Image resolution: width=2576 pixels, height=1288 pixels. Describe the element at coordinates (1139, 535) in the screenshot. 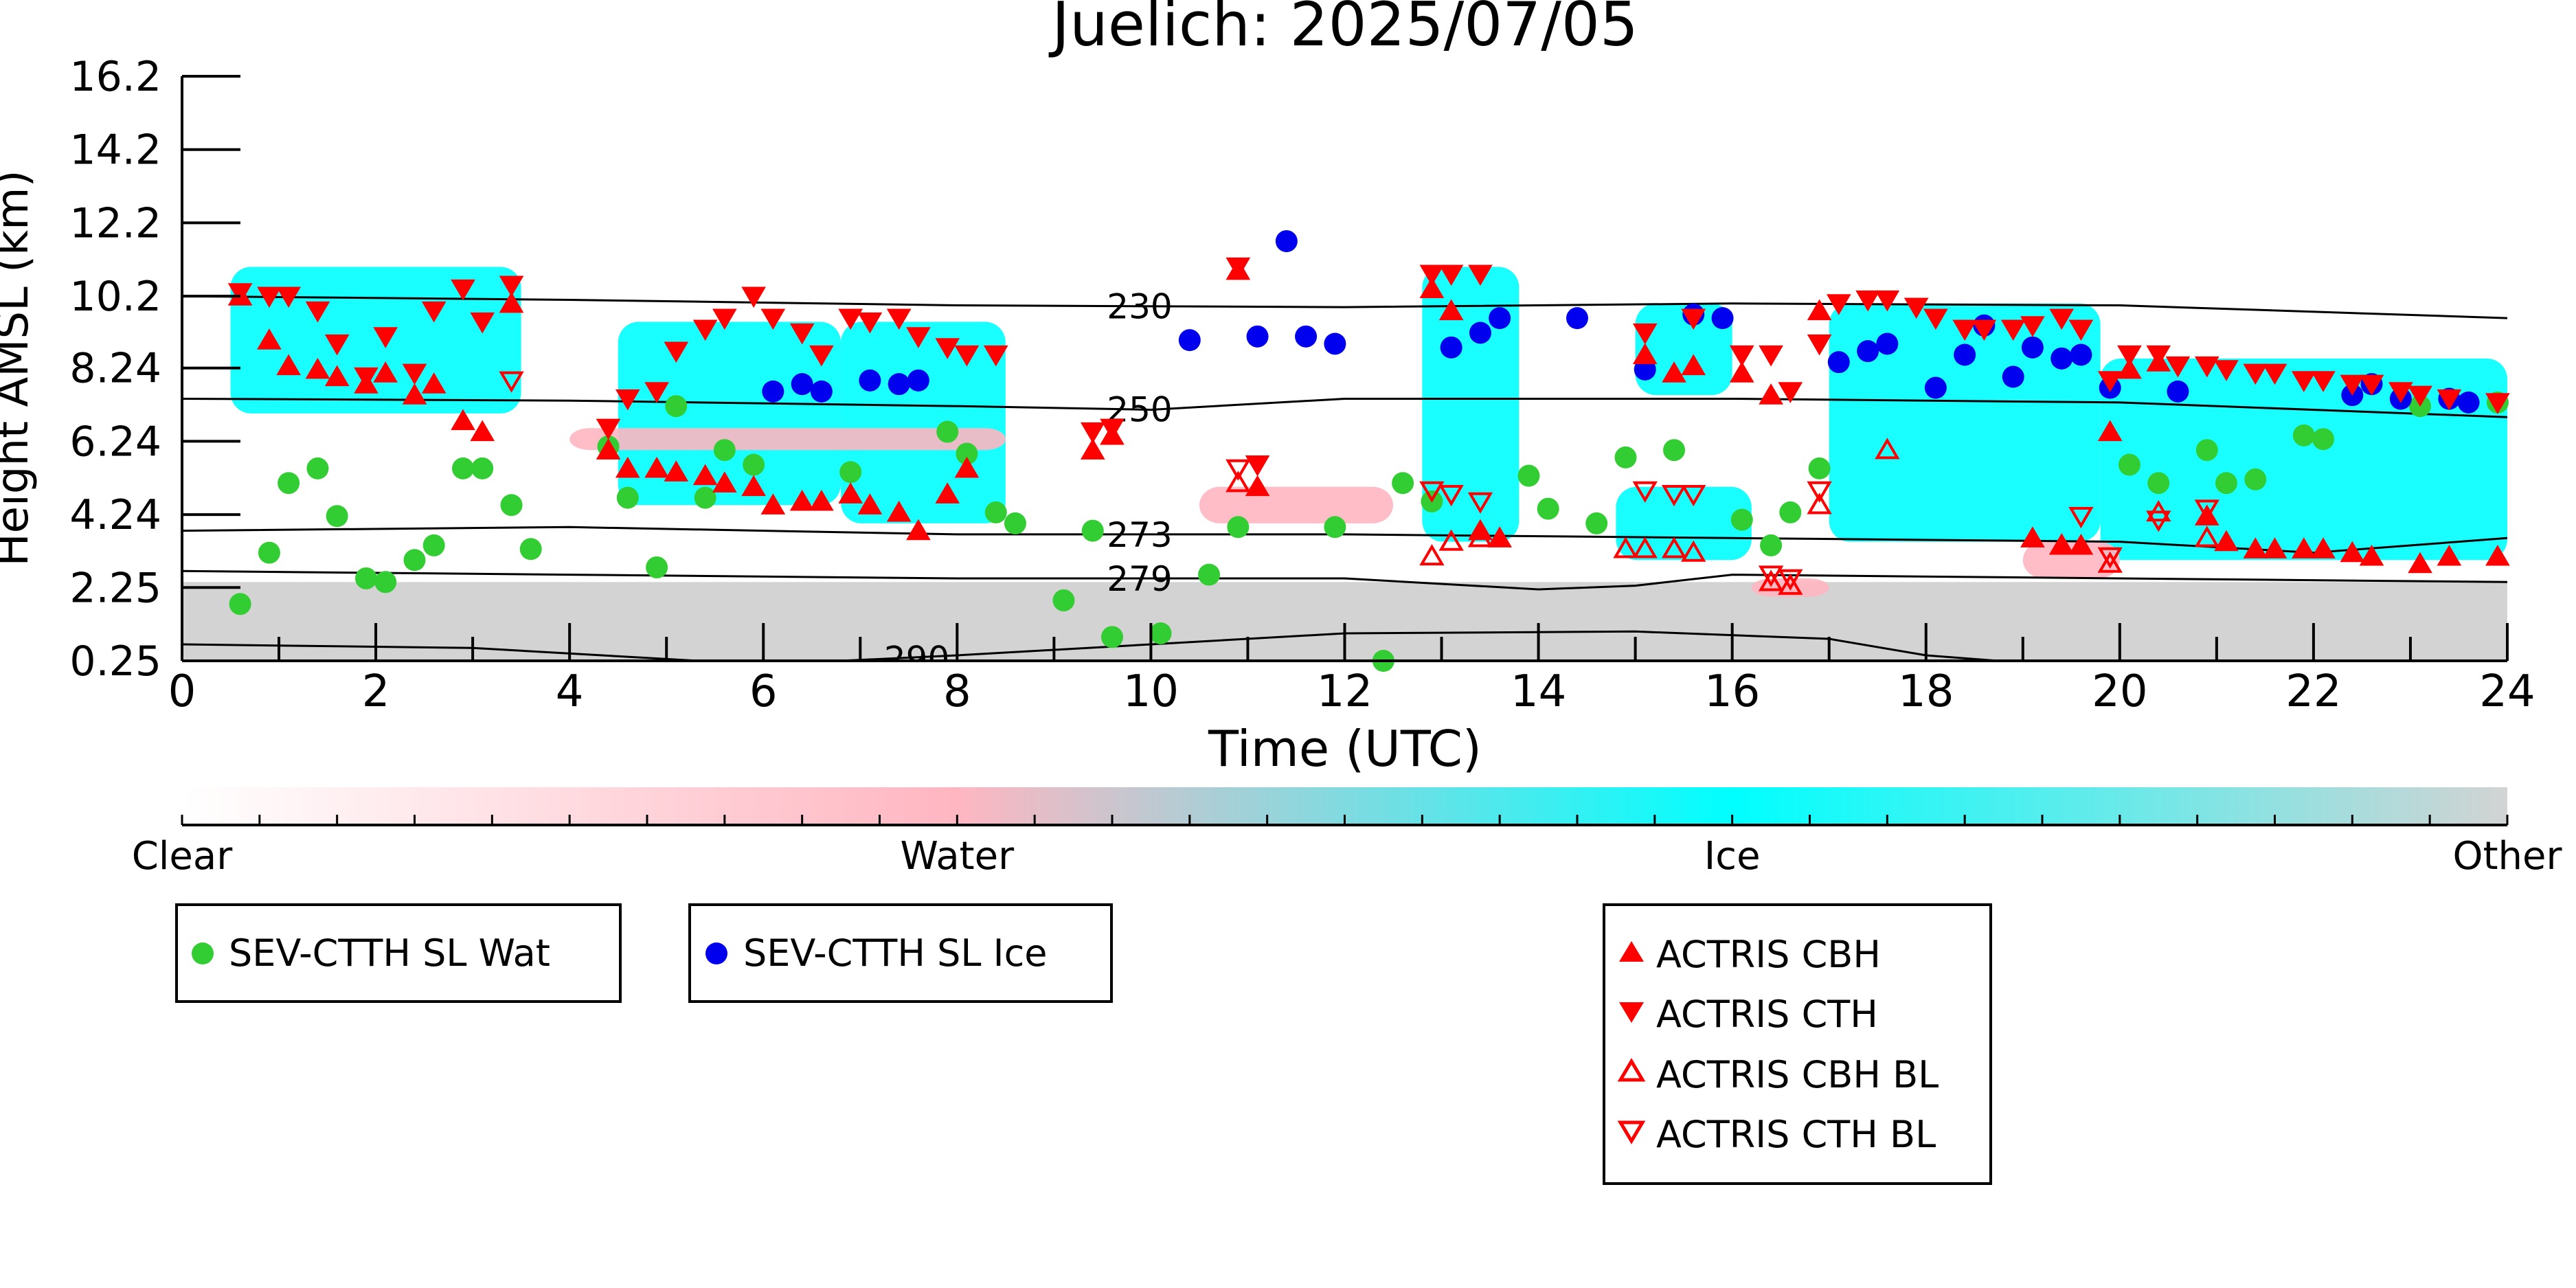

I see `isotherm-label-273: 273` at that location.